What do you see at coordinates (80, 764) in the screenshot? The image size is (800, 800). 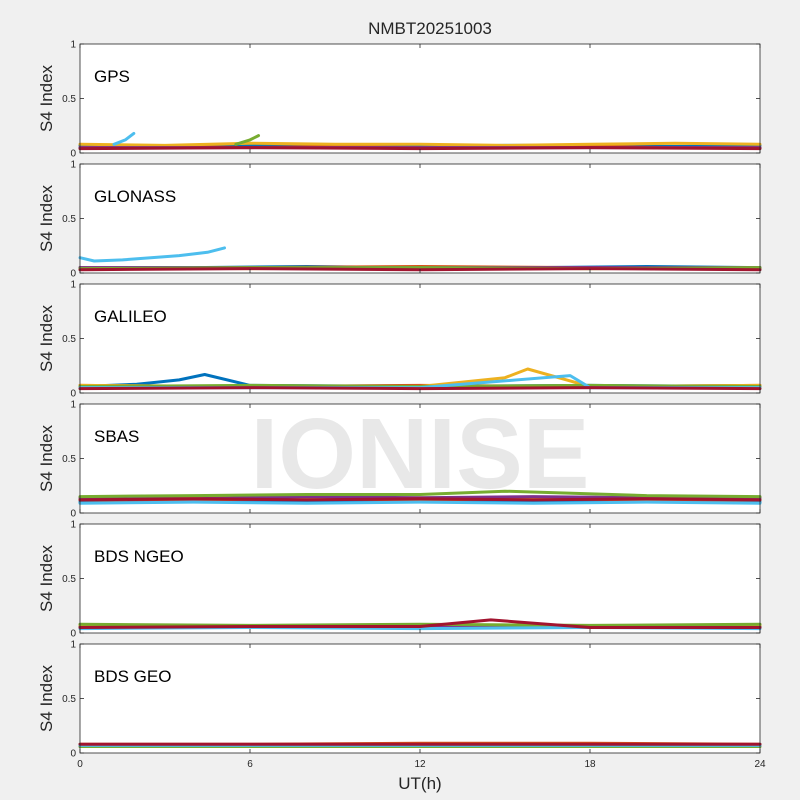 I see `x-tick-label: 0` at bounding box center [80, 764].